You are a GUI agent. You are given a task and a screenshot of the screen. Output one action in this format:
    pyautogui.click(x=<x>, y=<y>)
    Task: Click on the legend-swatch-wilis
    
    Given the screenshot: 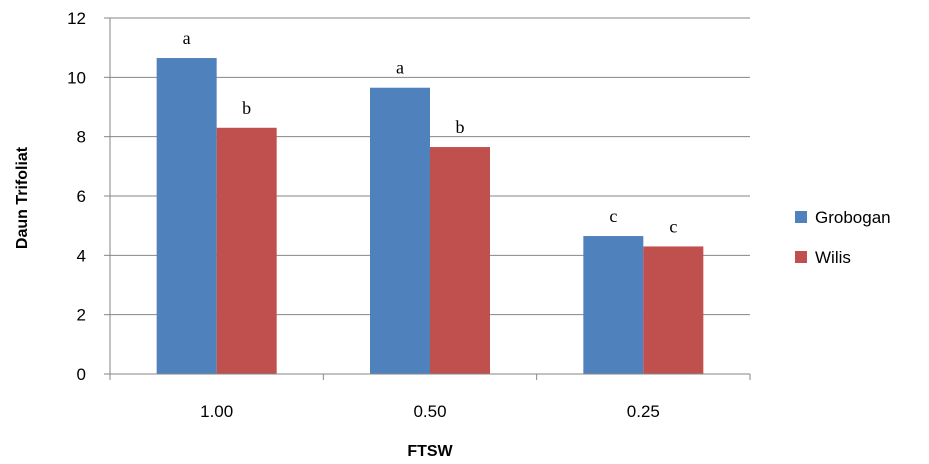 What is the action you would take?
    pyautogui.click(x=801, y=257)
    